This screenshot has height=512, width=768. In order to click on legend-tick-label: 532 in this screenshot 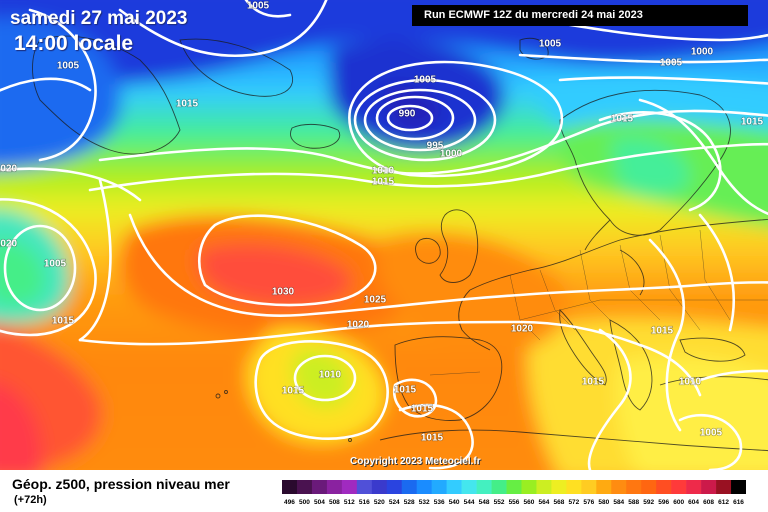, I will do `click(424, 502)`.